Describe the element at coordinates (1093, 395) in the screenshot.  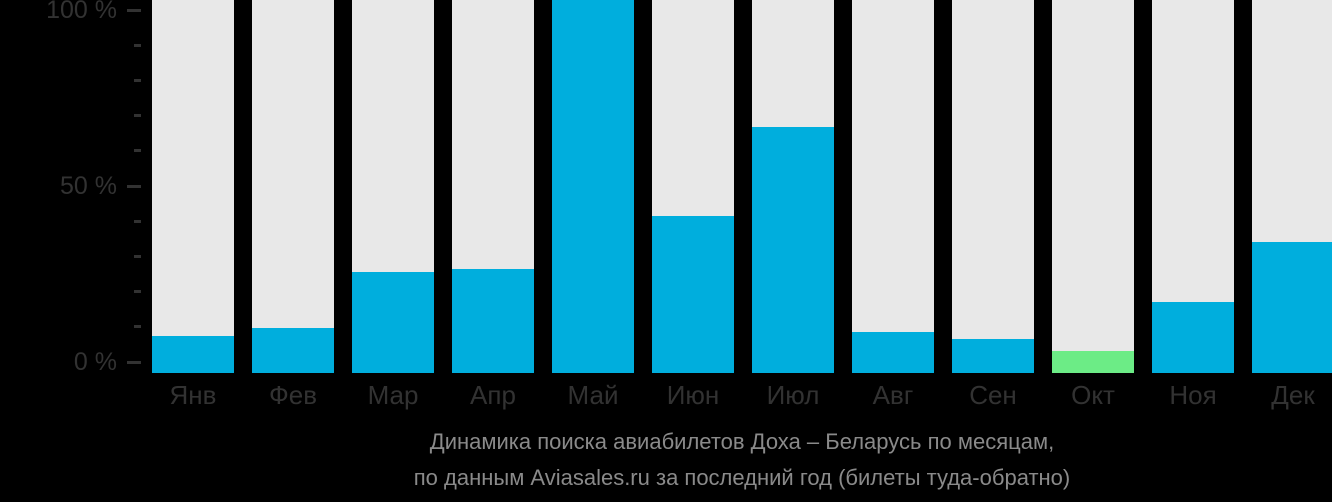
I see `x-axis-label-oct: Окт` at that location.